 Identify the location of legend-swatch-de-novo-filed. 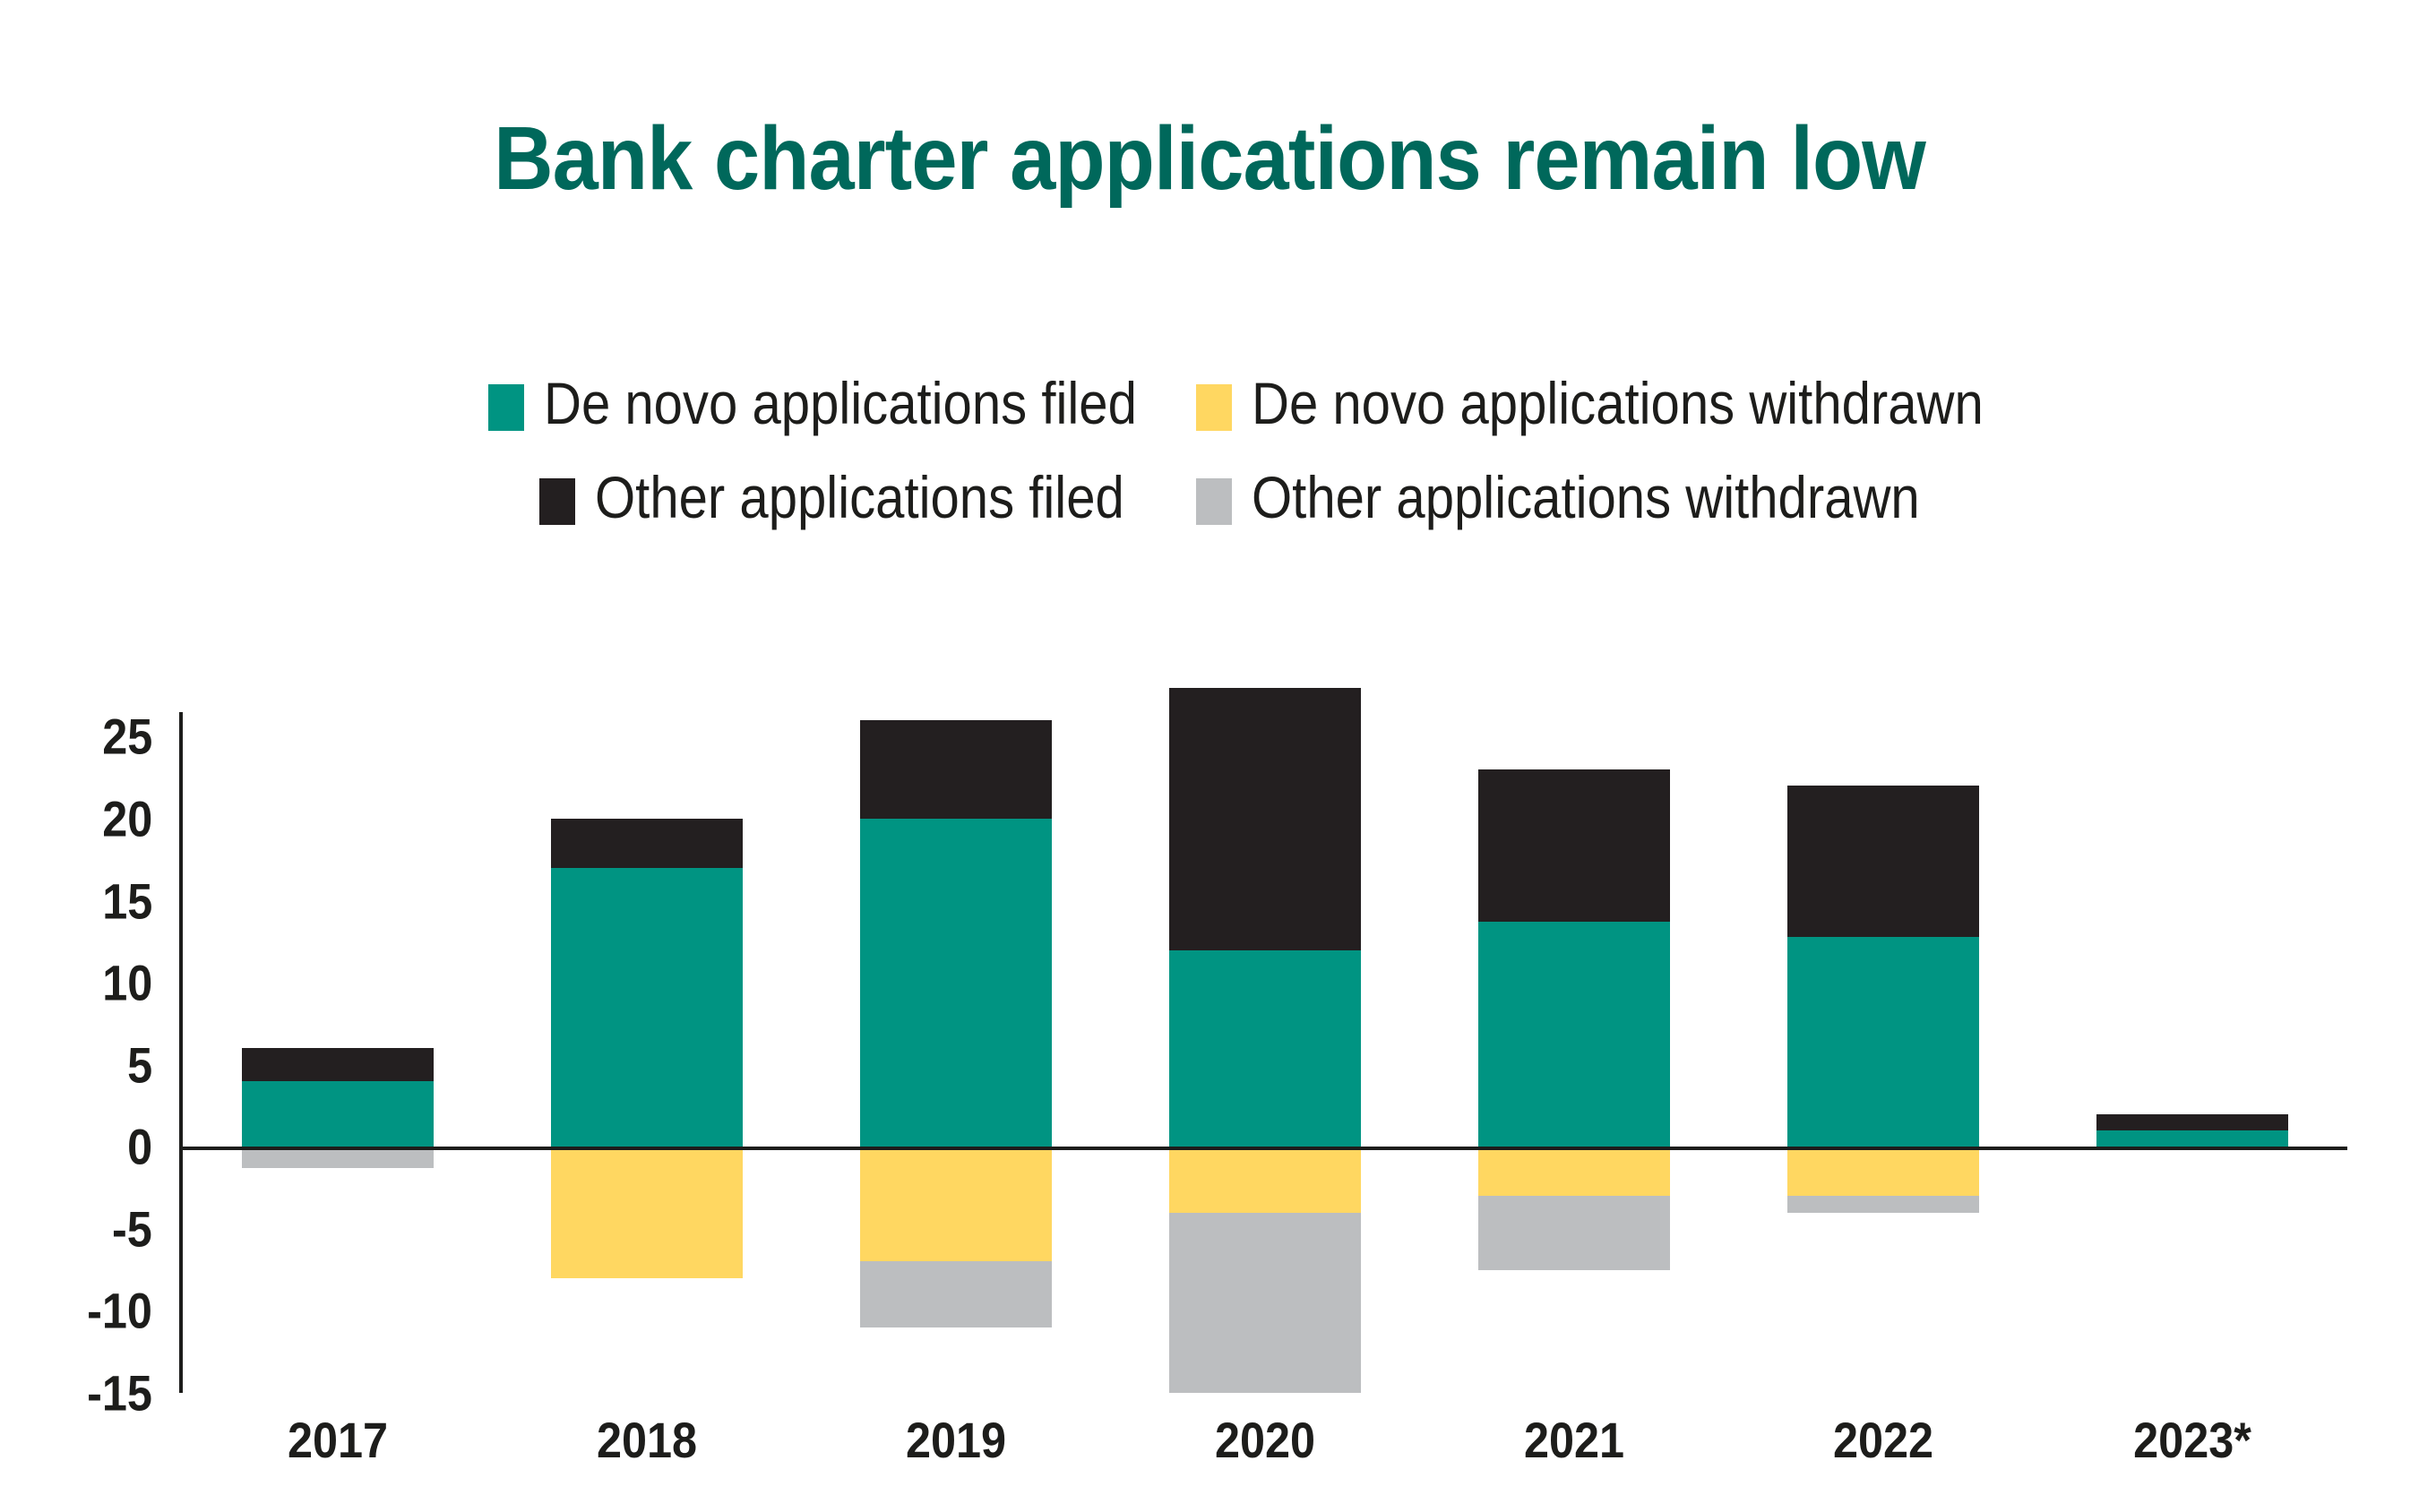
(506, 408).